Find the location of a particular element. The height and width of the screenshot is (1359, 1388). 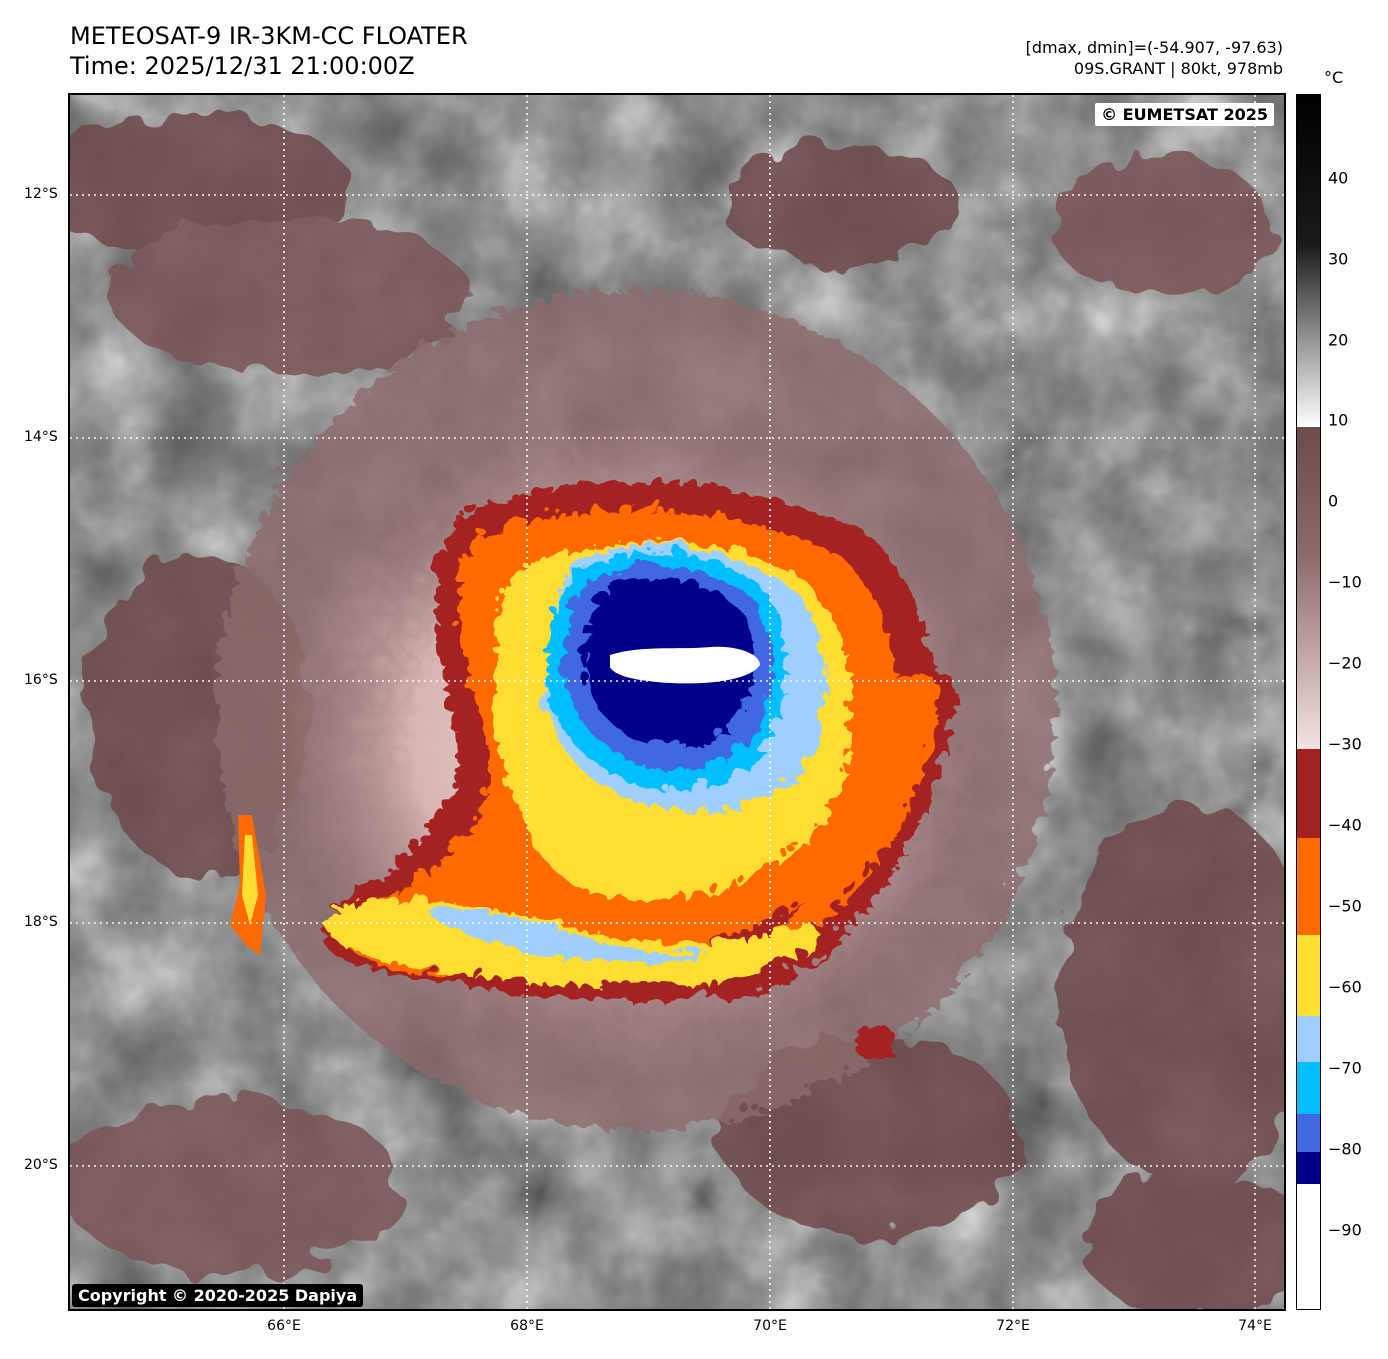

eumetsat-credit: © EUMETSAT 2025 is located at coordinates (1184, 114).